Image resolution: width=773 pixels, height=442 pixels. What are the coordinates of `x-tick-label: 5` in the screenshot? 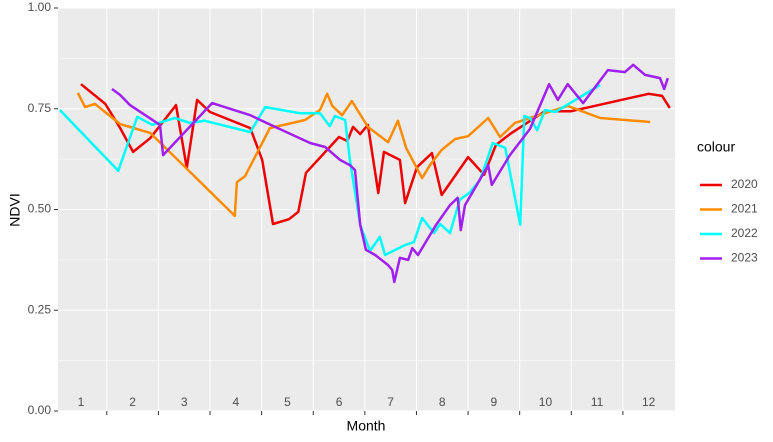 It's located at (287, 402).